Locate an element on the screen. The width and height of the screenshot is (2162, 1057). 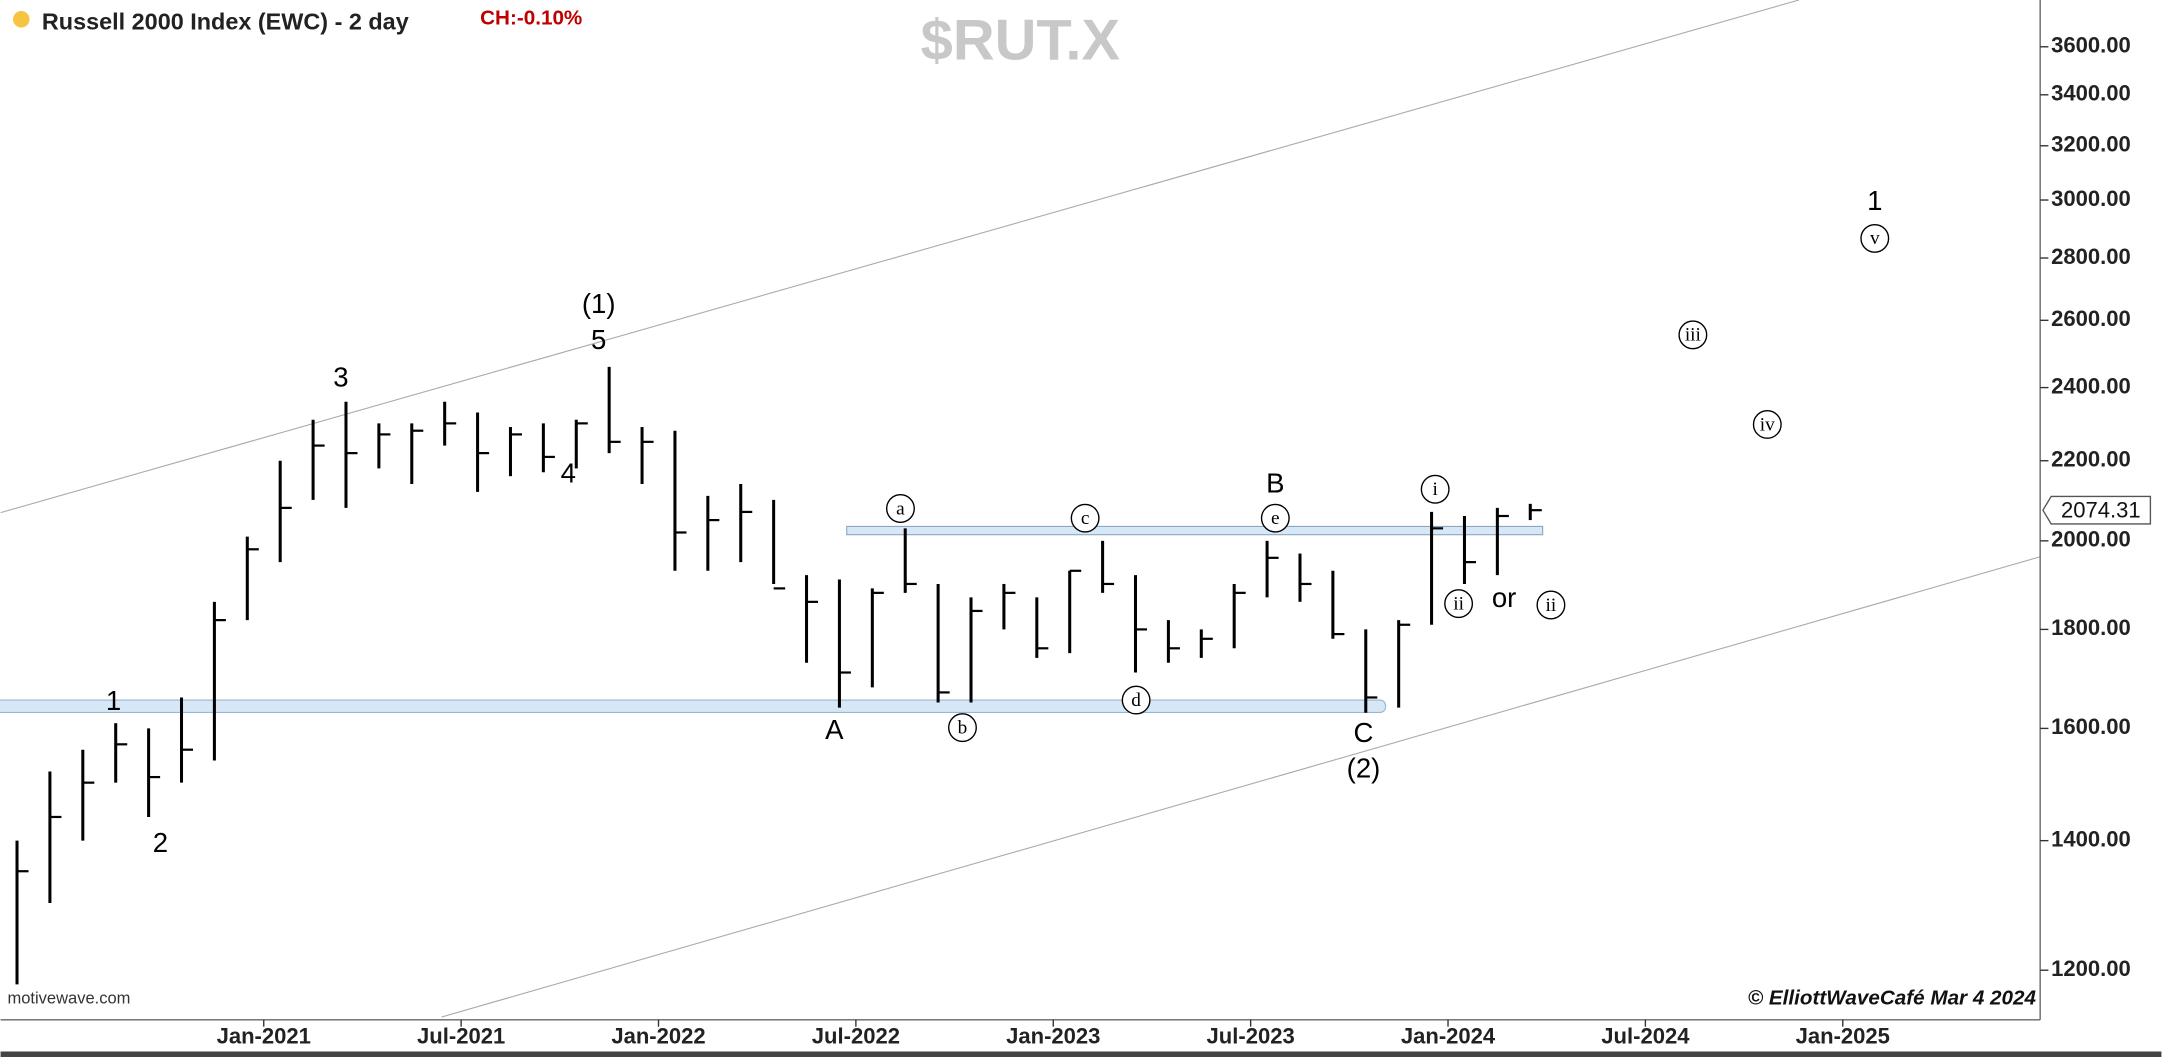
y-tick-label: 1800.00 is located at coordinates (2091, 627).